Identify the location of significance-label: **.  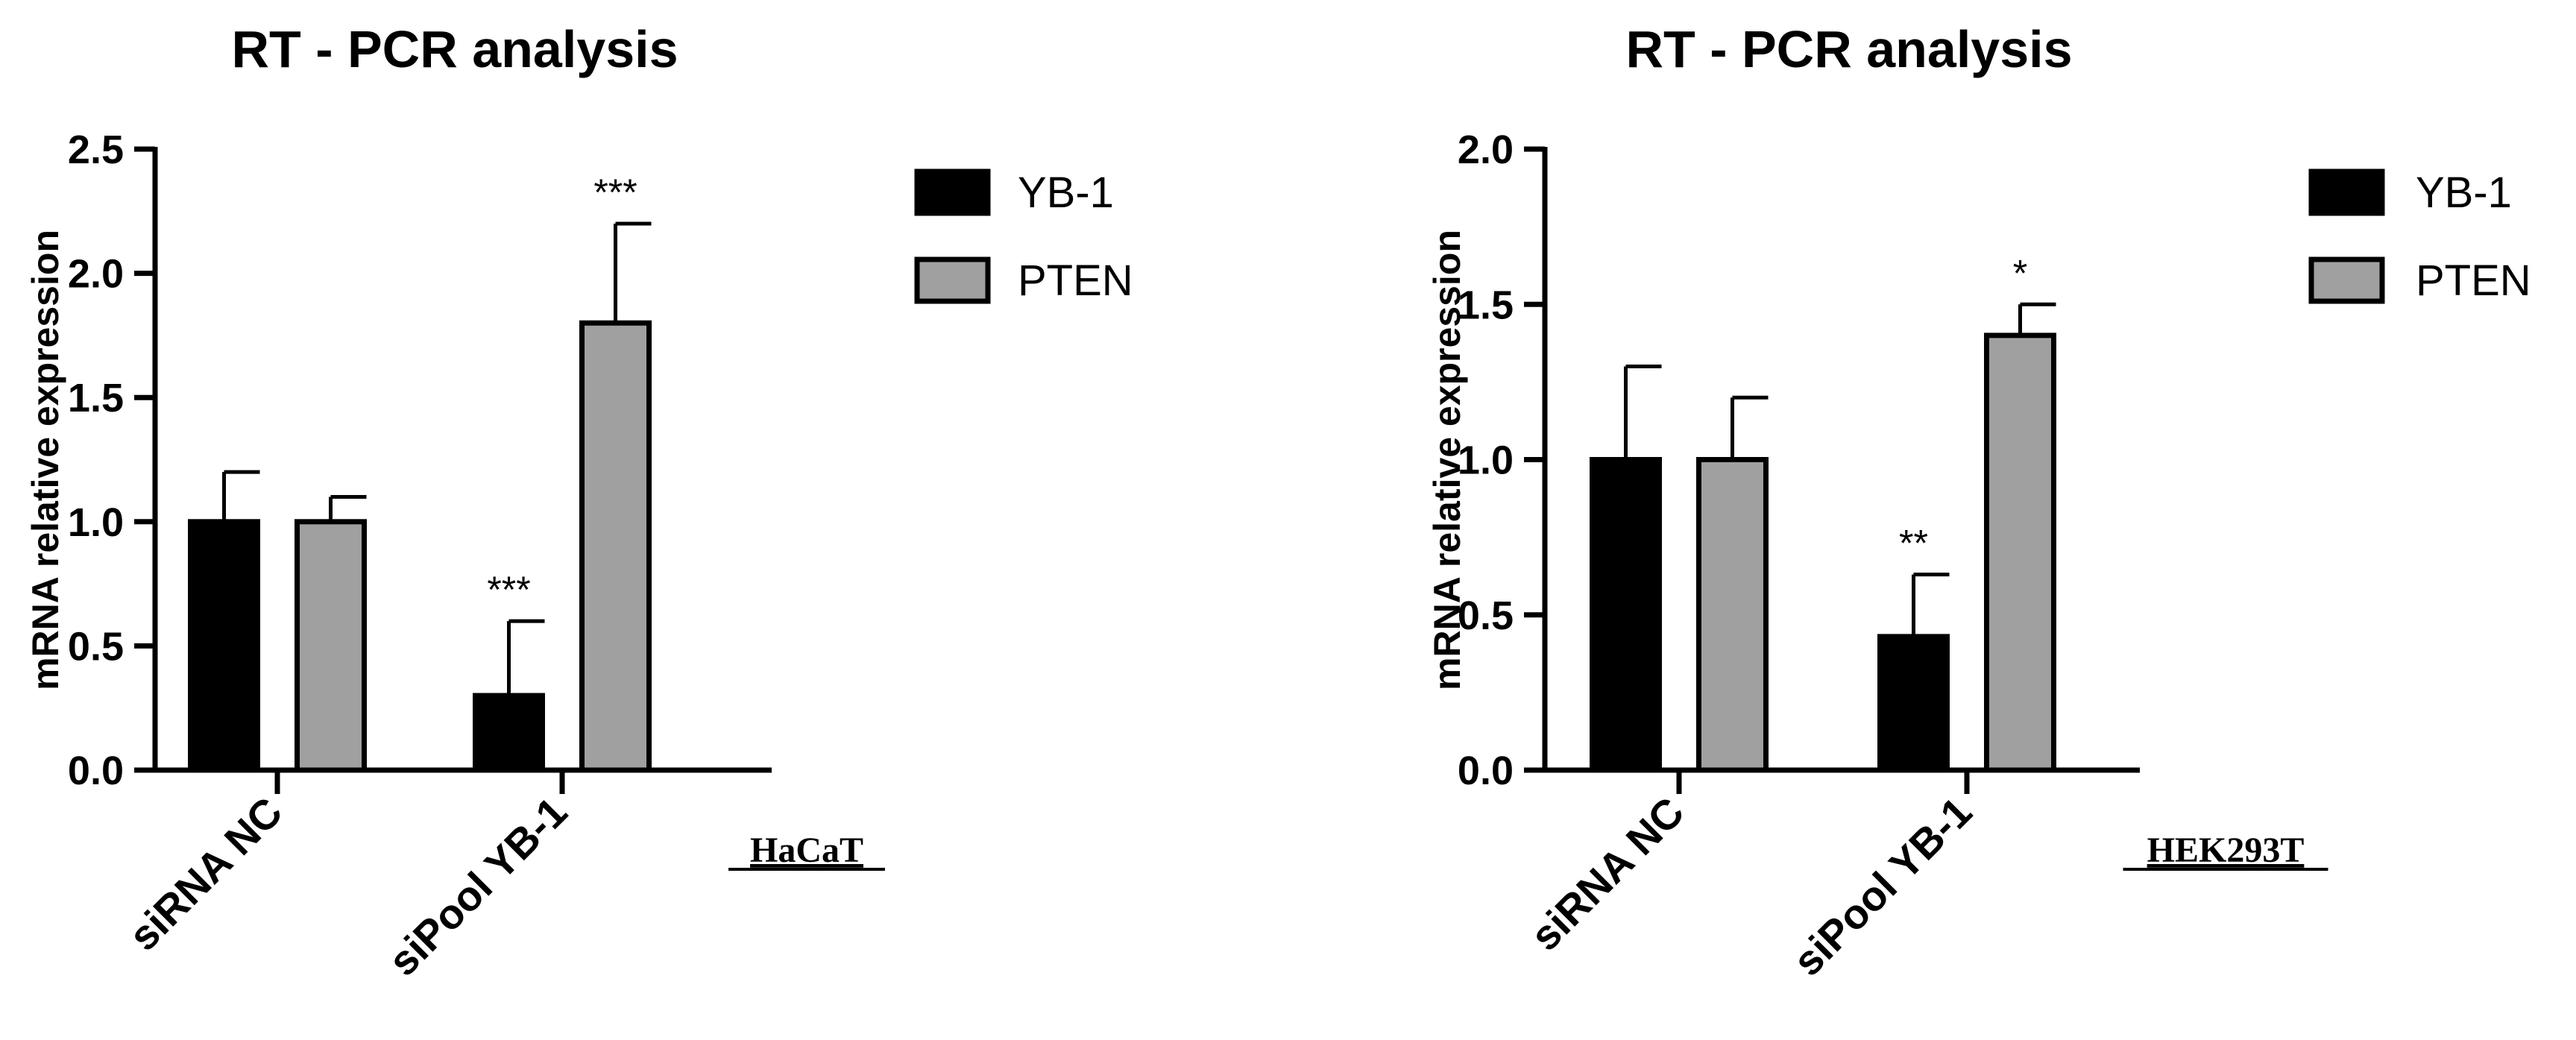
(1913, 543).